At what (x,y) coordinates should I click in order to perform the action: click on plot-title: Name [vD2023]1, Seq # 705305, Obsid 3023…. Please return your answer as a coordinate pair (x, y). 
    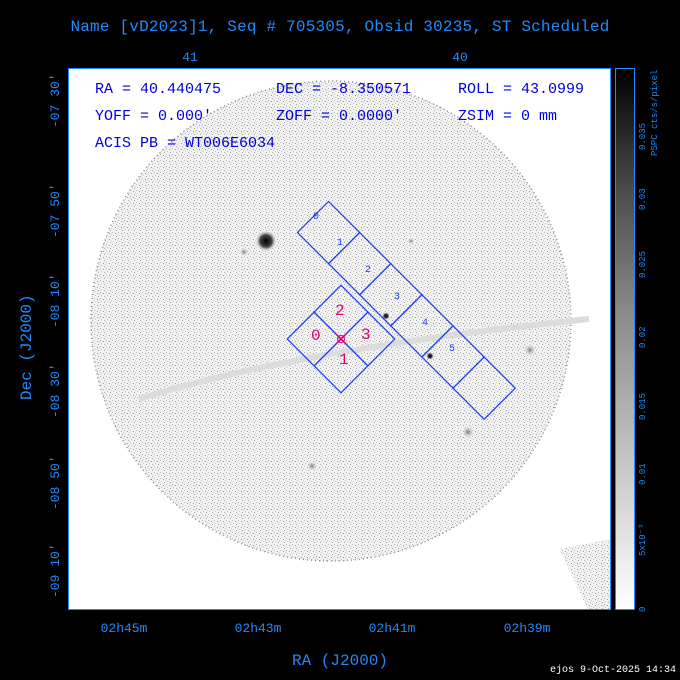
    Looking at the image, I should click on (340, 27).